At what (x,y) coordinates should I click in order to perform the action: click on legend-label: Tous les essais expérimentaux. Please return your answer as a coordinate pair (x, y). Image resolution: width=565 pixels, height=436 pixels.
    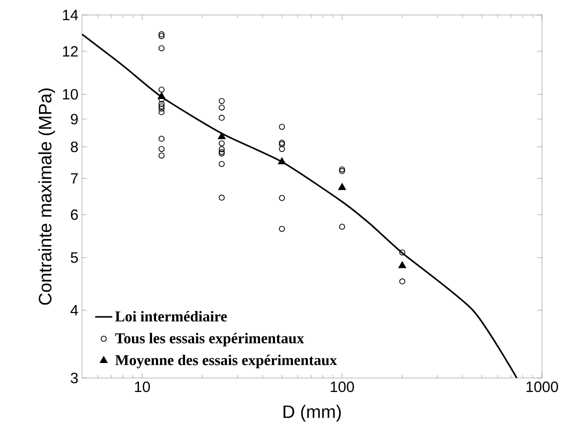
    Looking at the image, I should click on (209, 339).